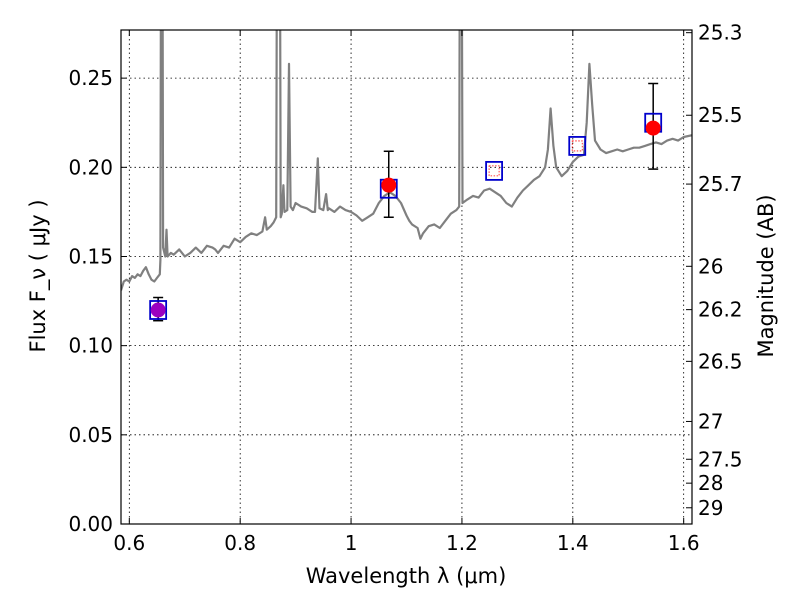  What do you see at coordinates (90, 78) in the screenshot?
I see `y-tick-label: 0.25` at bounding box center [90, 78].